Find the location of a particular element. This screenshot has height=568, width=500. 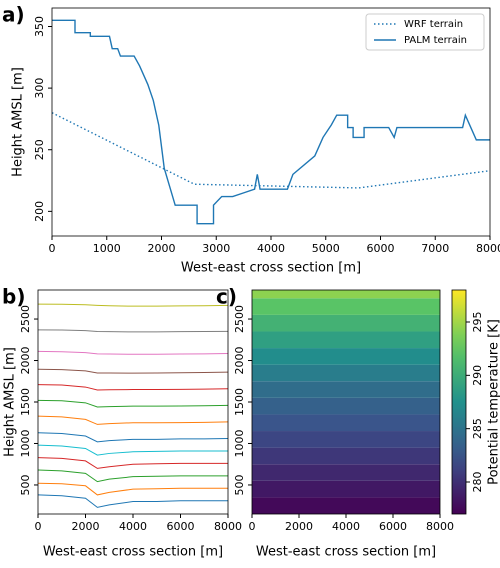

colorbar-tick-label: 290 is located at coordinates (477, 375).